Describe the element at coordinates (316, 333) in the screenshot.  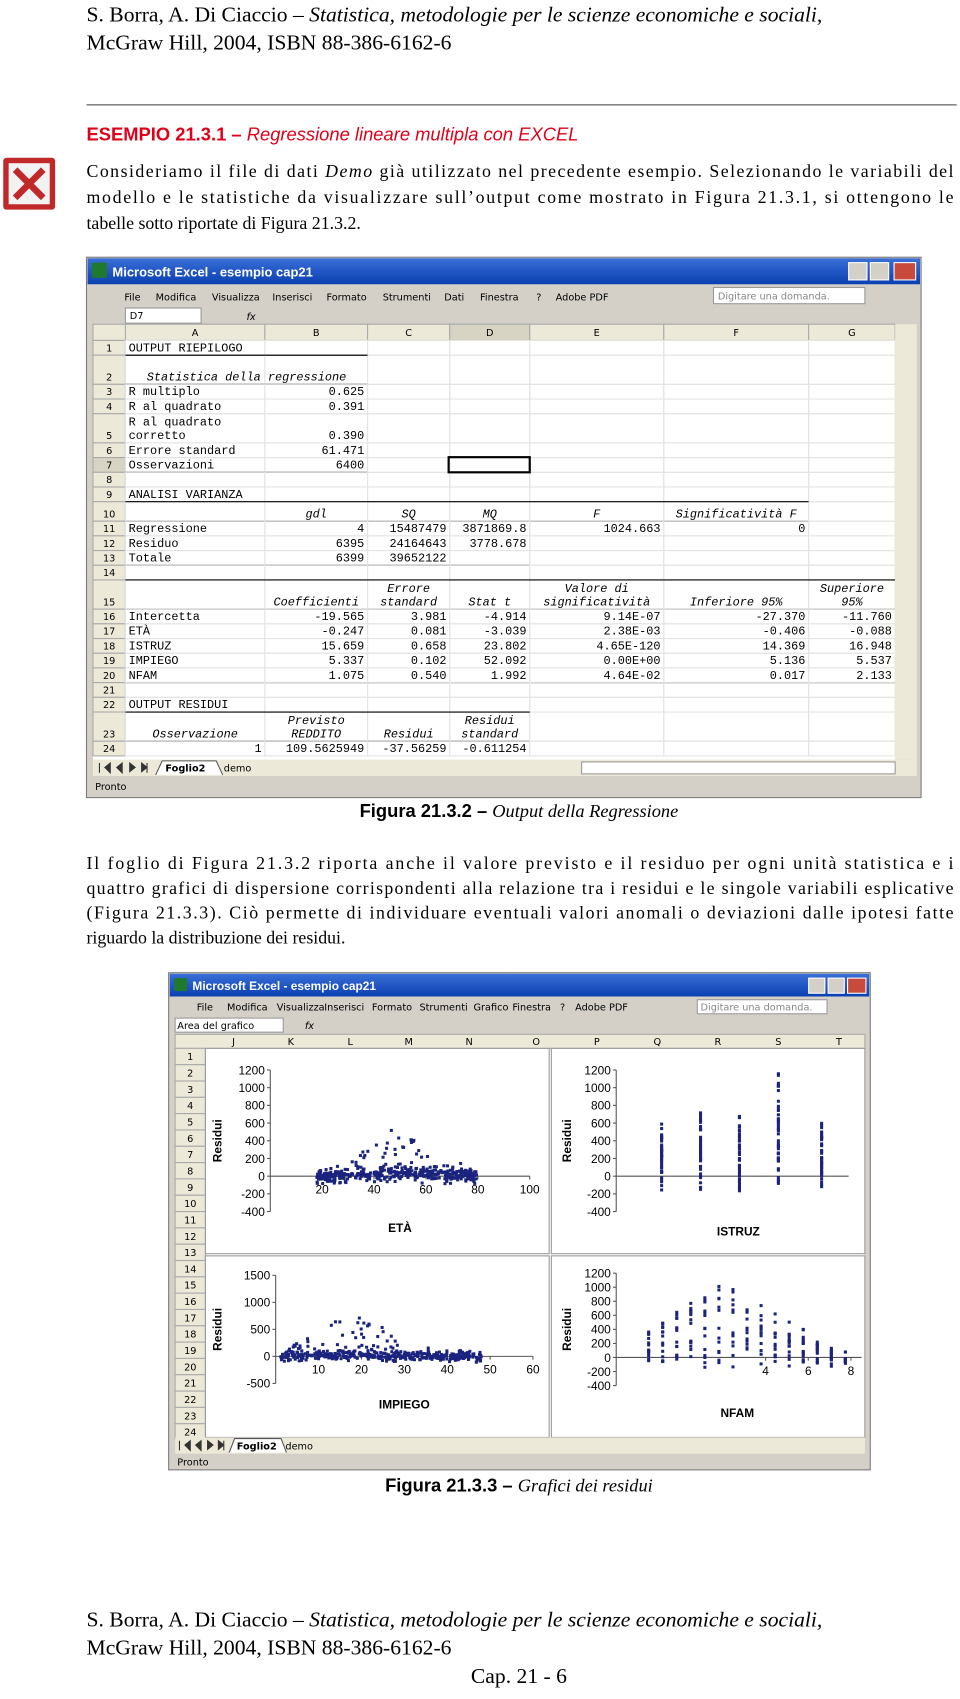
I see `column-letter: B` at that location.